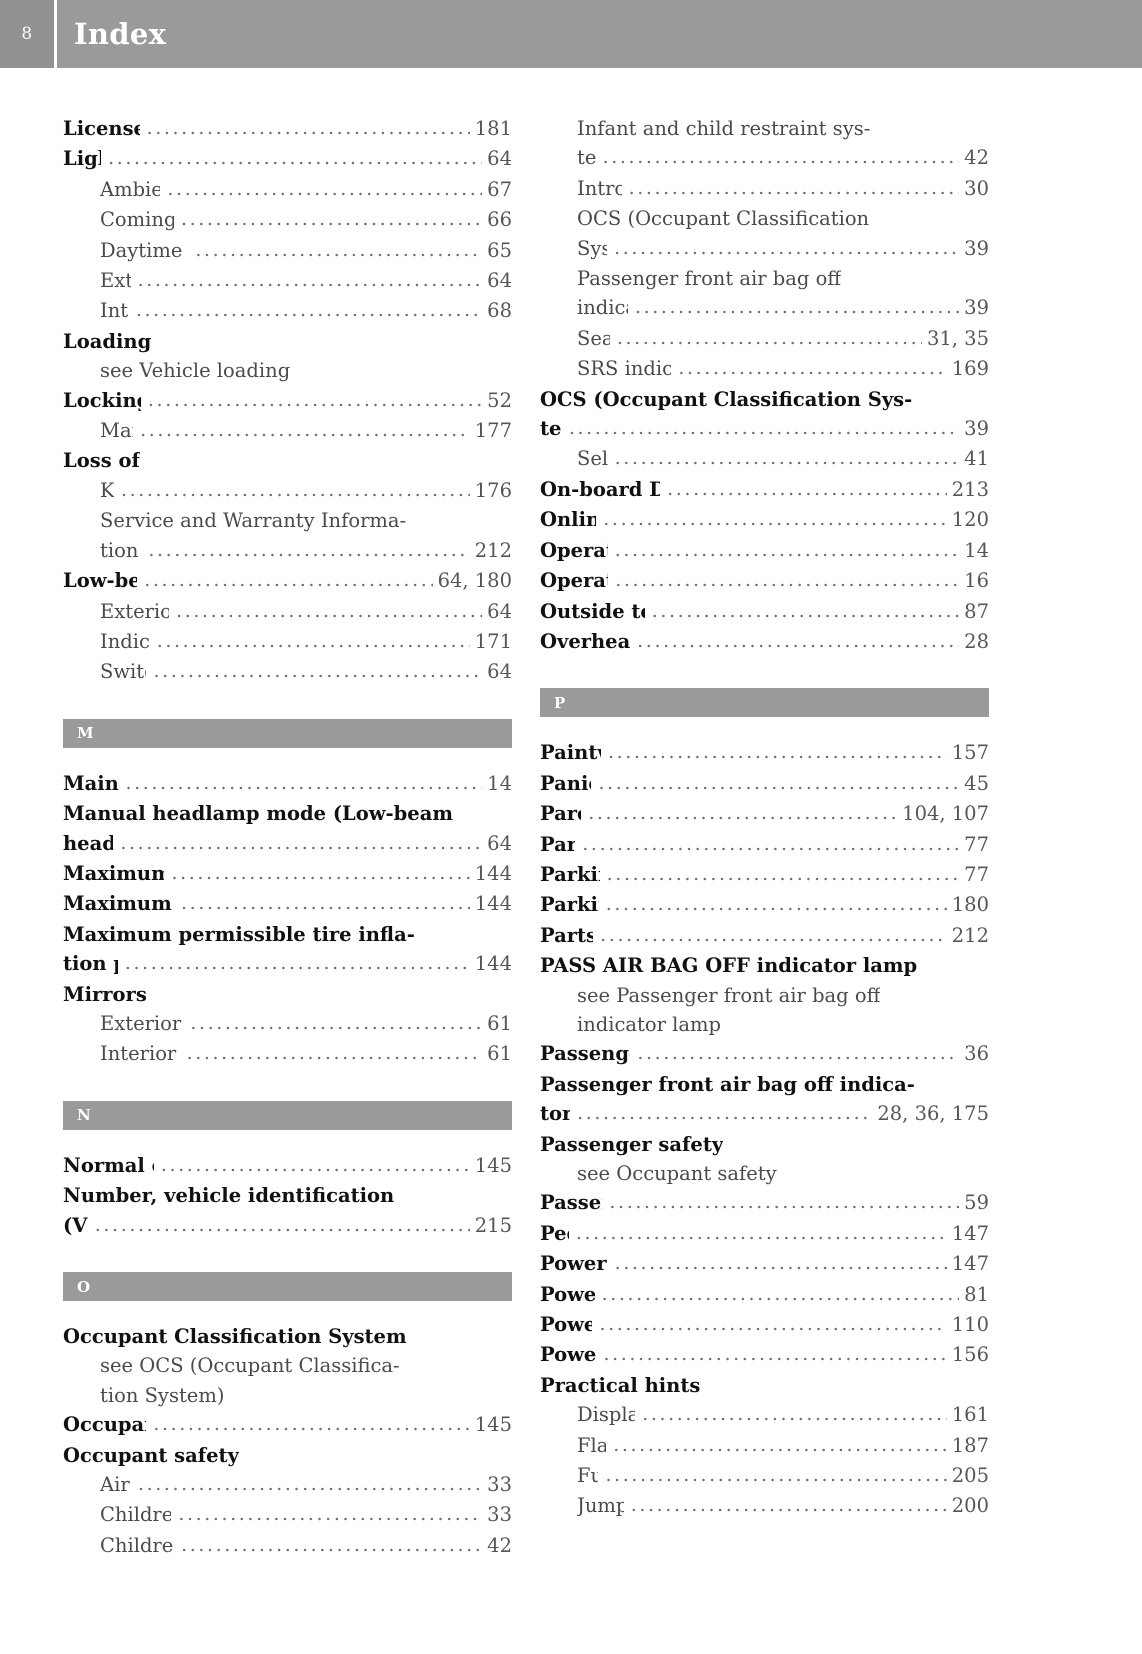 The image size is (1142, 1654). What do you see at coordinates (287, 904) in the screenshot?
I see `index-entry-main: Maximum loaded vehicle weight 144` at bounding box center [287, 904].